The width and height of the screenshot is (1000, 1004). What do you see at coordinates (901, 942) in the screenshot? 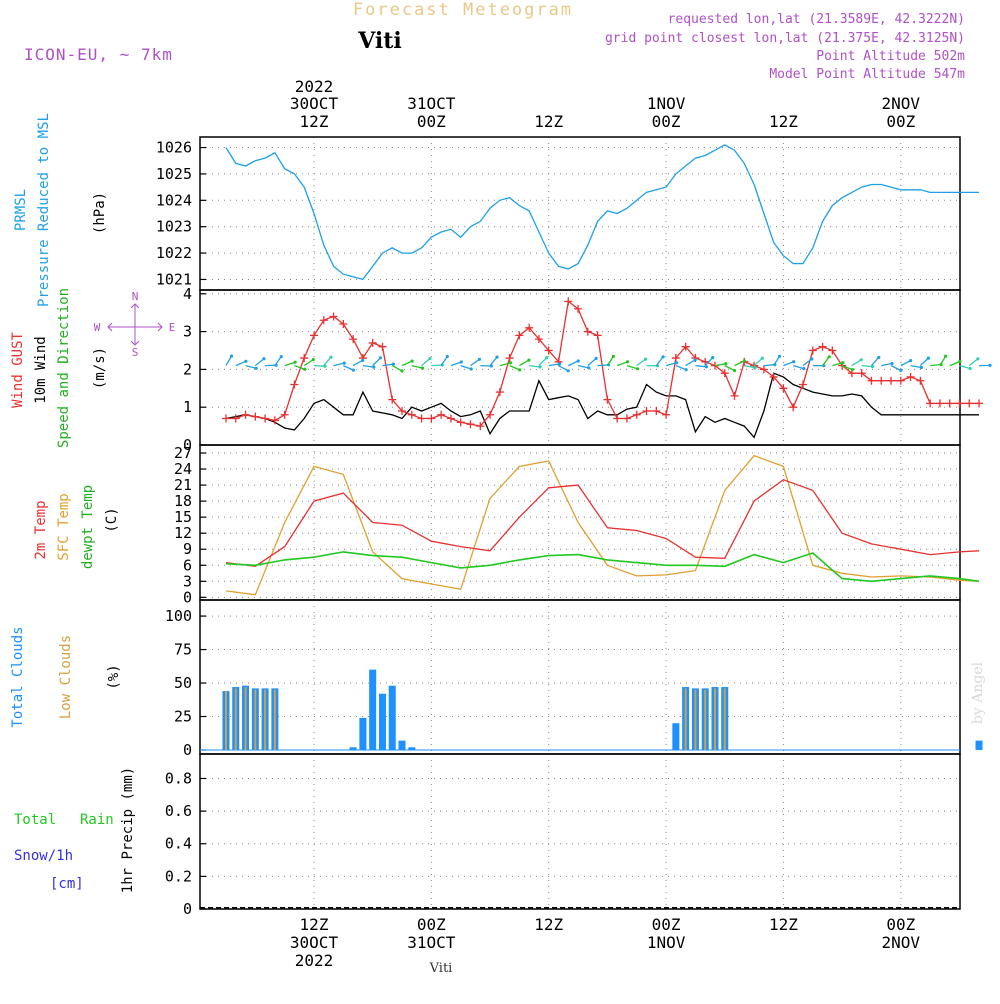
I see `bottom-date-label: 2NOV` at bounding box center [901, 942].